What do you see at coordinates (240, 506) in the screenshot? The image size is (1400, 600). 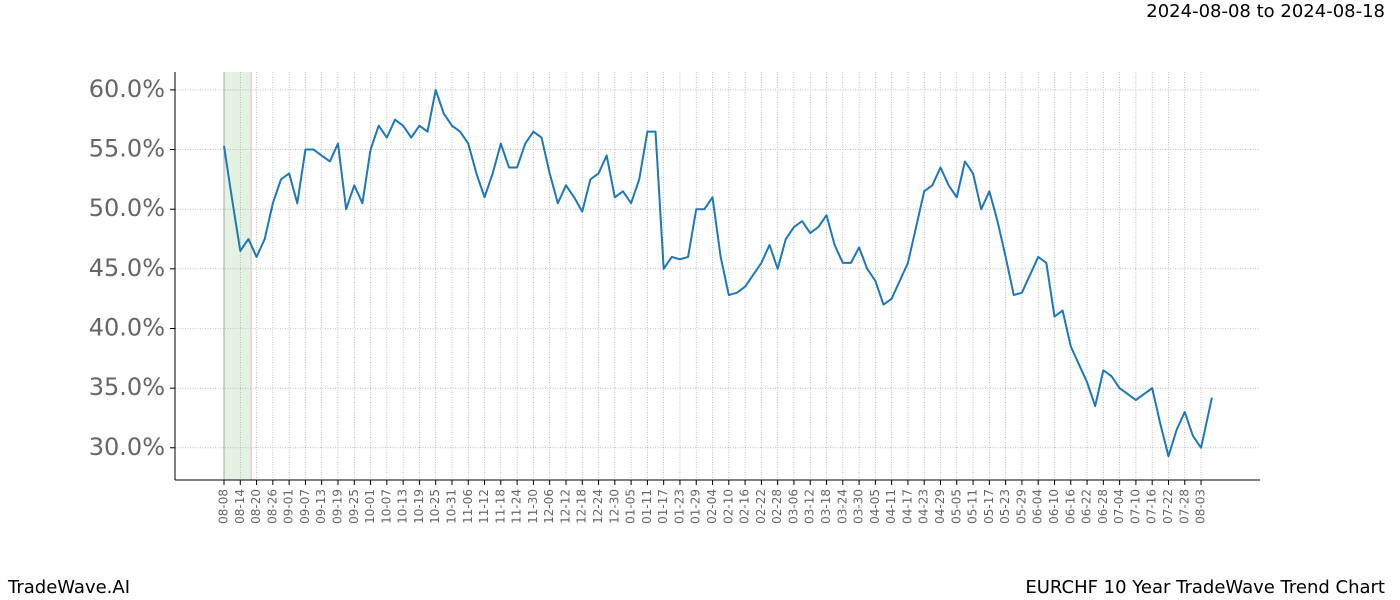 I see `x-tick-label: 08-14` at bounding box center [240, 506].